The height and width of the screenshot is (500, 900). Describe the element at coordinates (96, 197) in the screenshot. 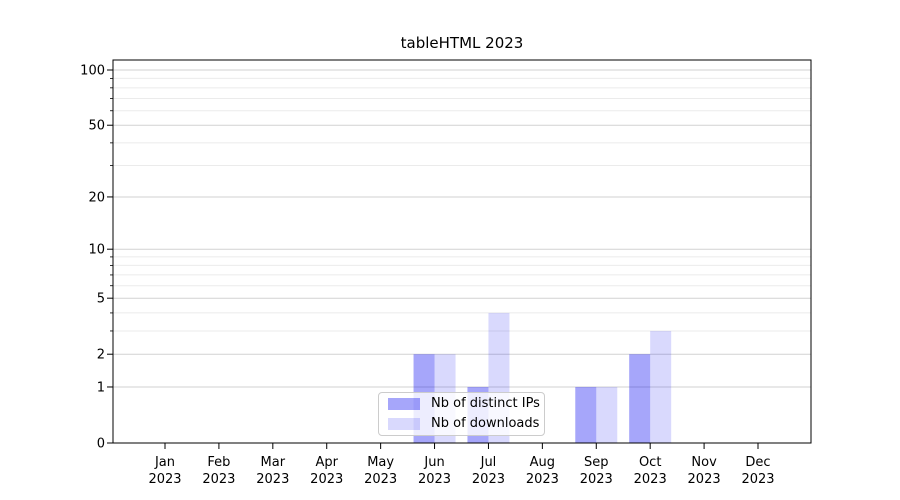

I see `y-tick-label: 20` at that location.